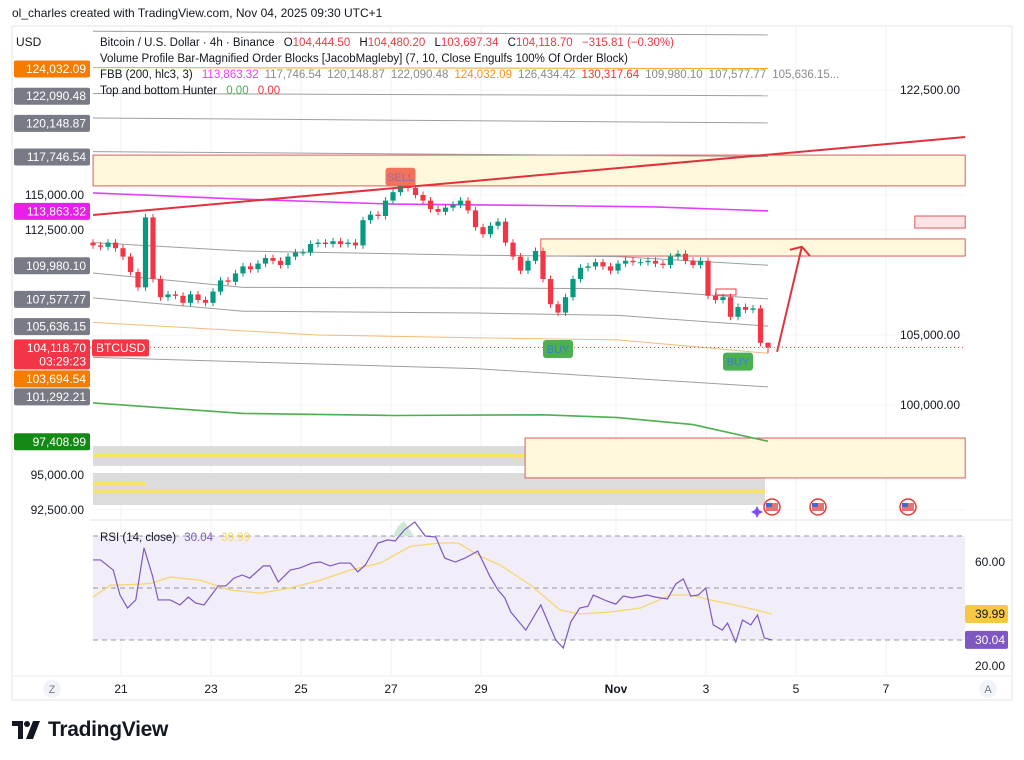  Describe the element at coordinates (432, 578) in the screenshot. I see `rsi-ma-line` at that location.